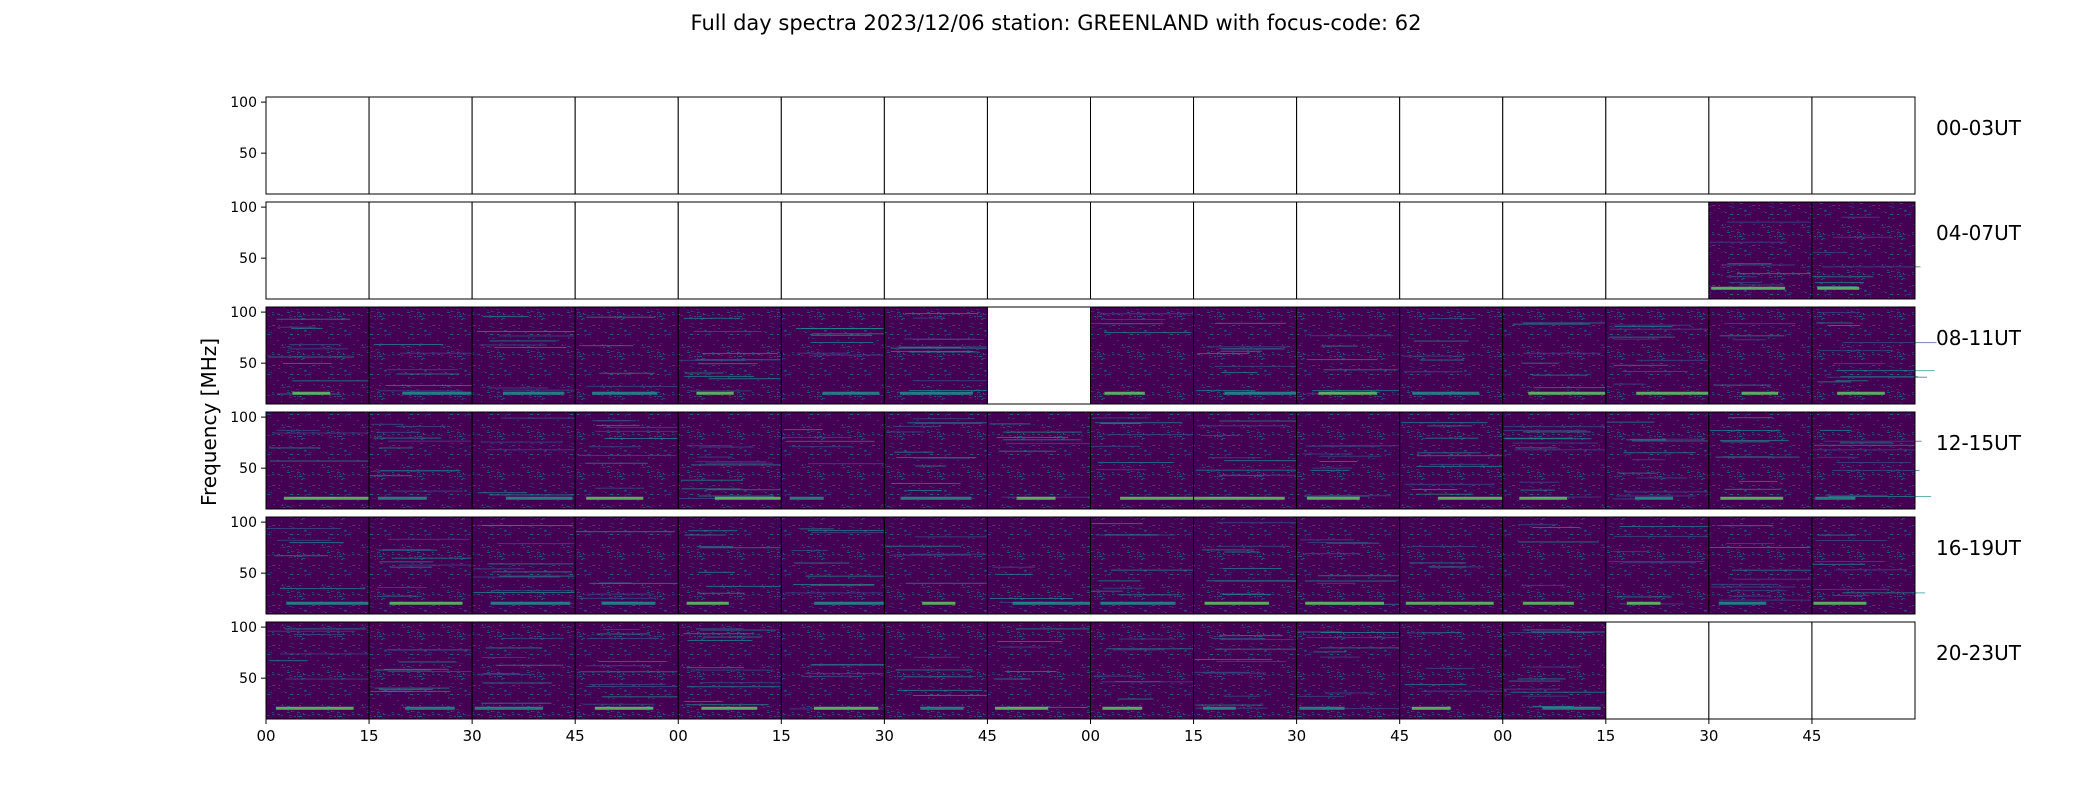  I want to click on panel-row-00-03UT: 100 50 00-03UT, so click(1126, 145).